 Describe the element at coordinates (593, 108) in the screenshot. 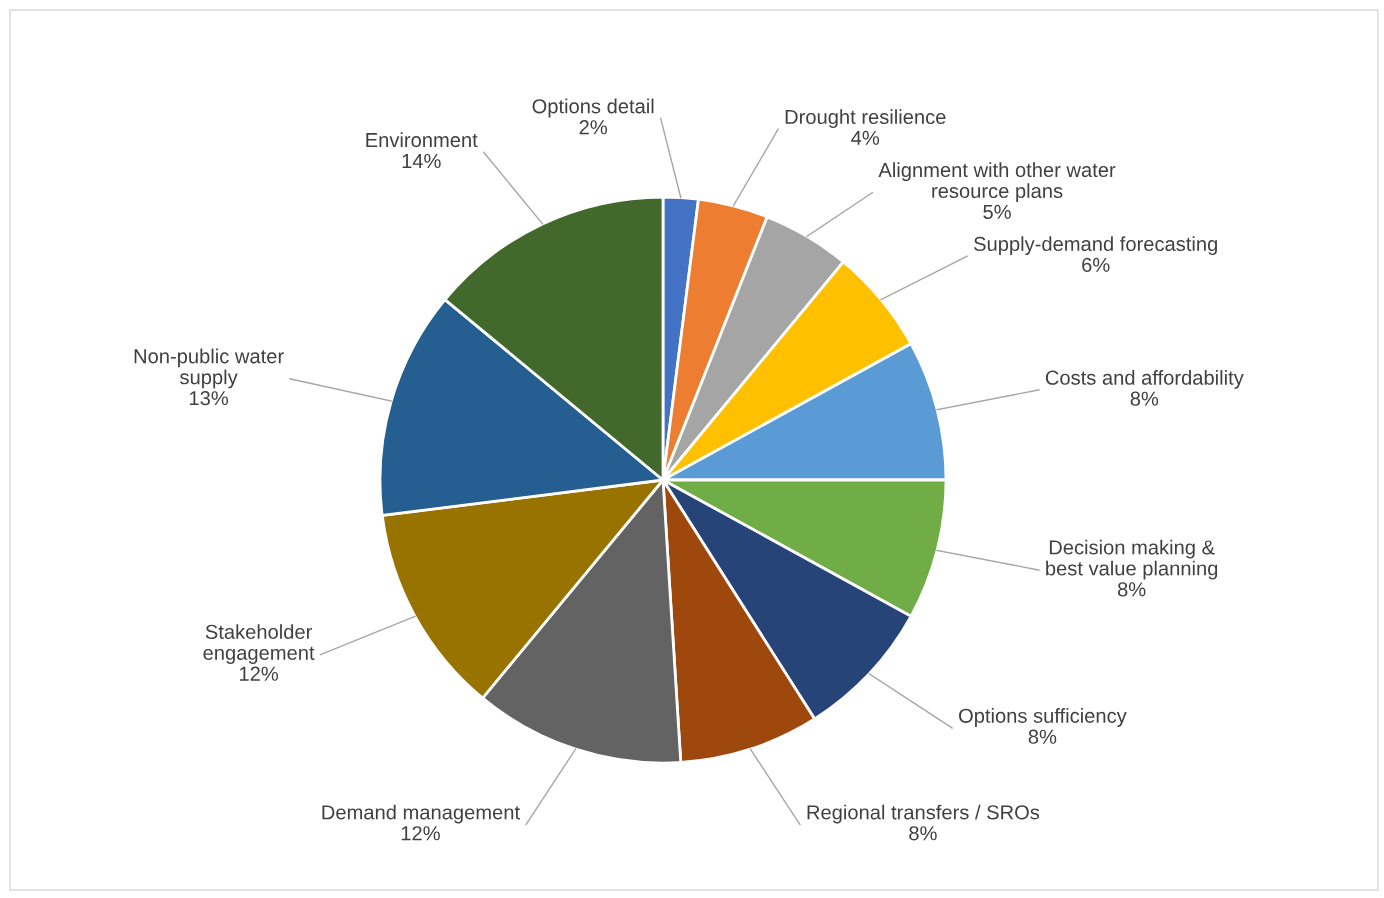

I see `slice-label: Options detail` at that location.